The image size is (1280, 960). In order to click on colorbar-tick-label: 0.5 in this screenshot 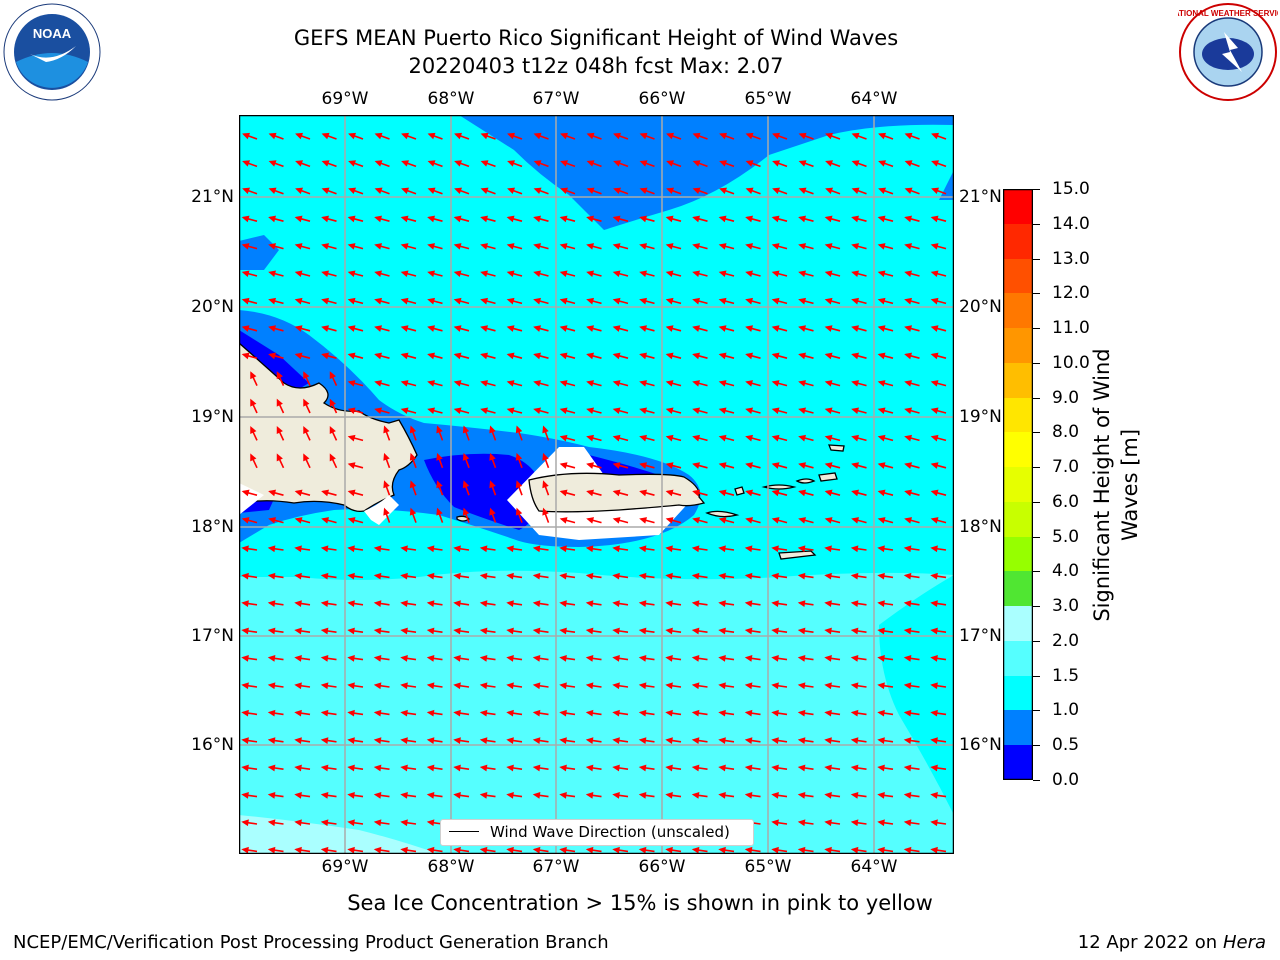, I will do `click(1066, 745)`.